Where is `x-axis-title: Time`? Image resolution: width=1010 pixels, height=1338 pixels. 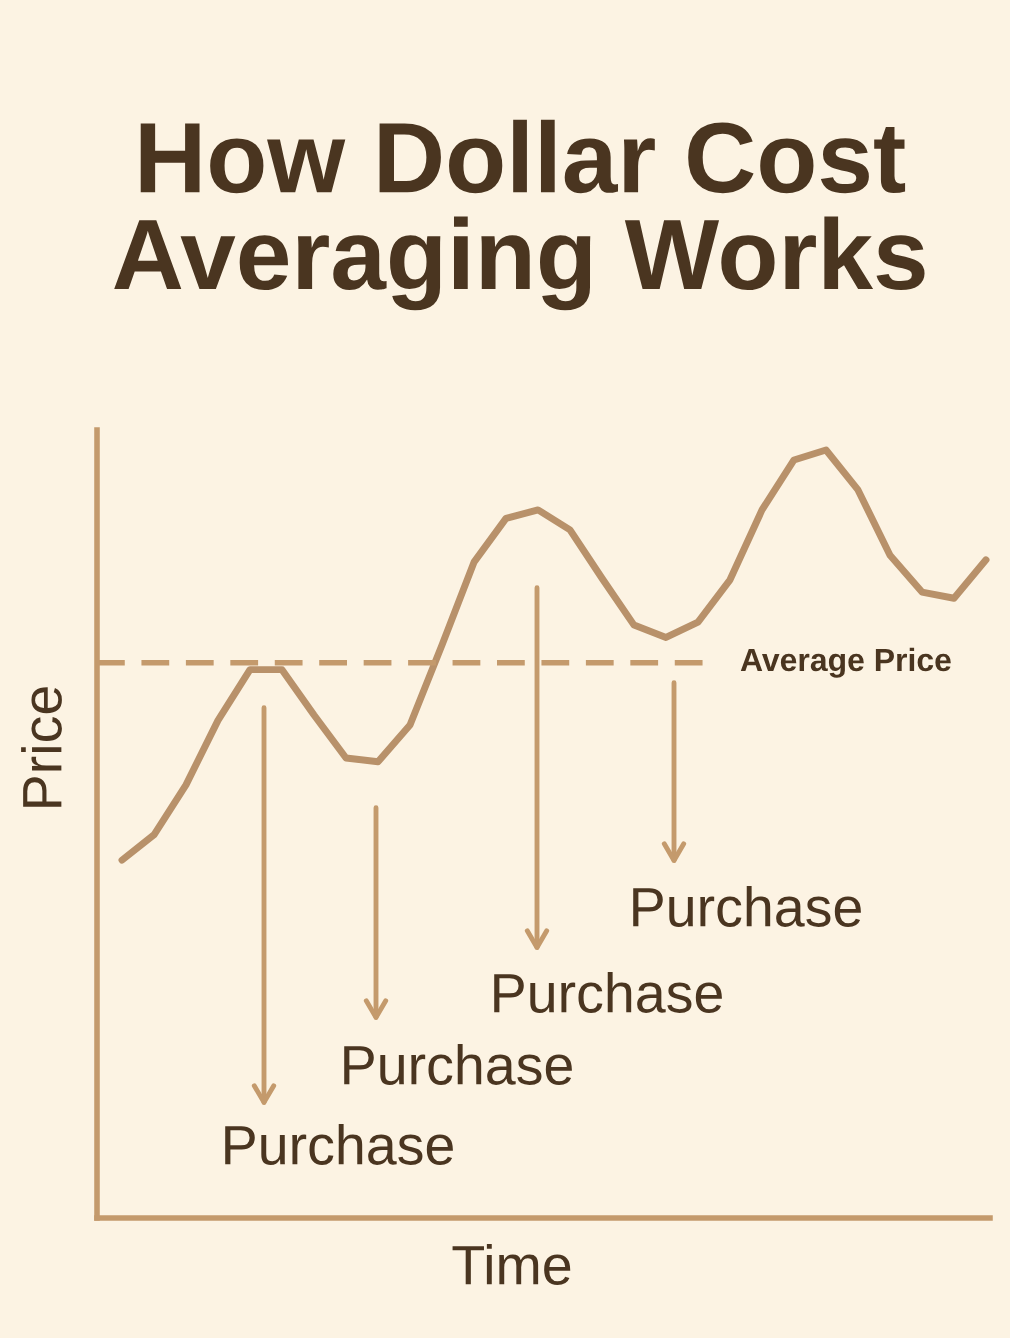 x-axis-title: Time is located at coordinates (511, 1264).